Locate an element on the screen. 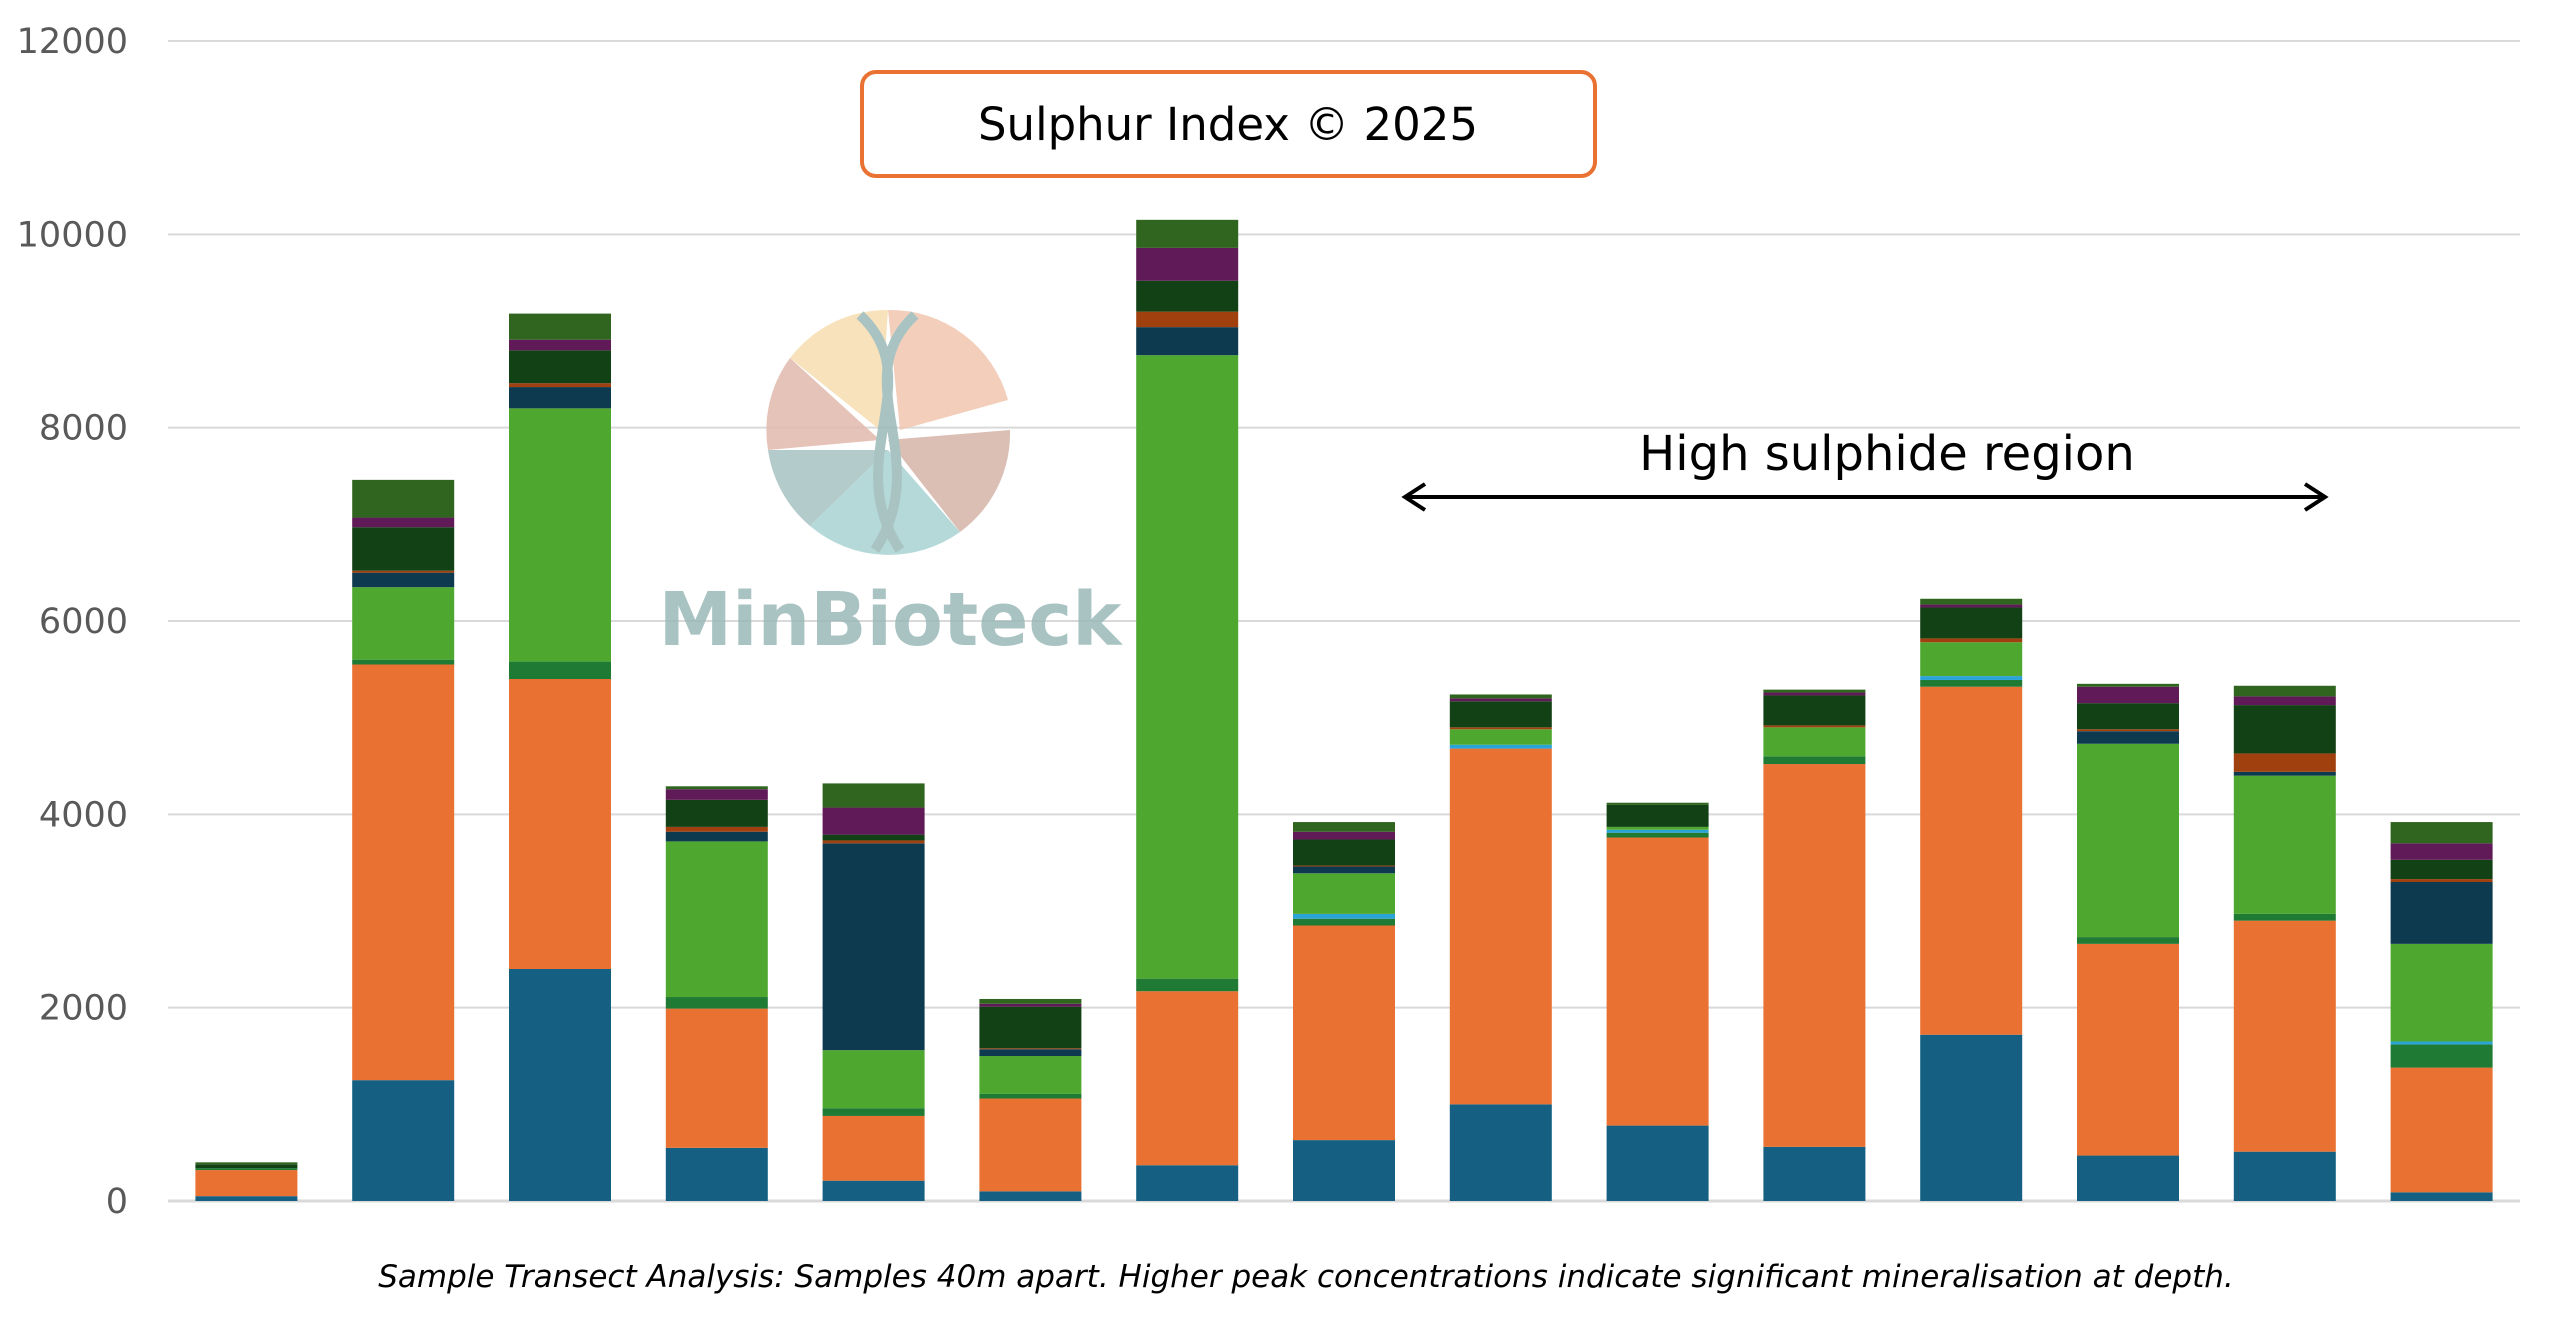  y-axis-ticks: 0 2000 4000 6000 8000 10000 12000 is located at coordinates (72, 622).